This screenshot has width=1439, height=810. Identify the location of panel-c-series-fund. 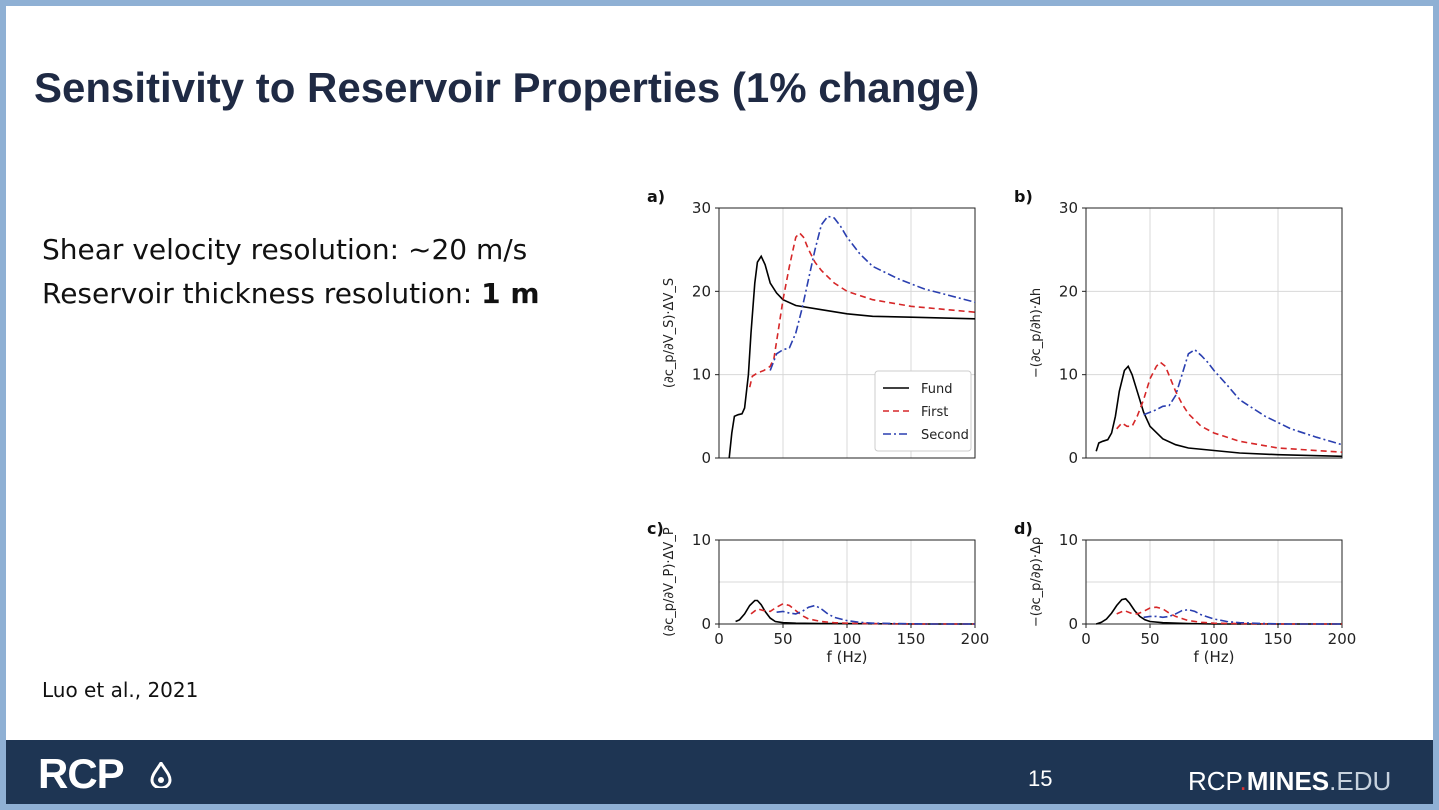
(855, 612).